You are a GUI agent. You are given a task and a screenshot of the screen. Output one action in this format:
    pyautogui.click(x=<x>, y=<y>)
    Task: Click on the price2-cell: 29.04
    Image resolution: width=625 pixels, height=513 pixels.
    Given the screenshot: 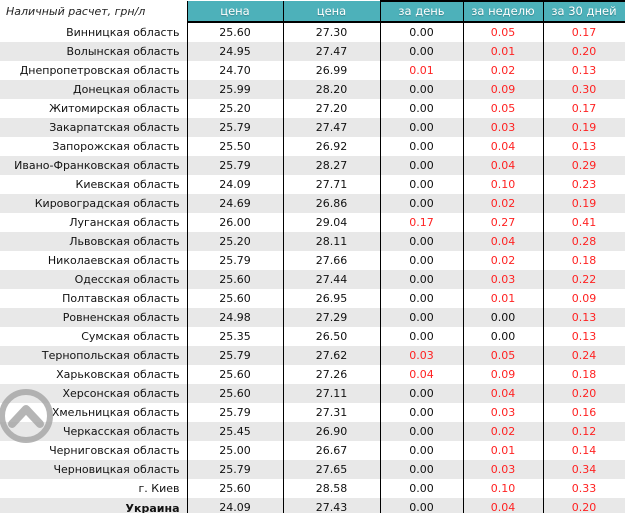 What is the action you would take?
    pyautogui.click(x=331, y=222)
    